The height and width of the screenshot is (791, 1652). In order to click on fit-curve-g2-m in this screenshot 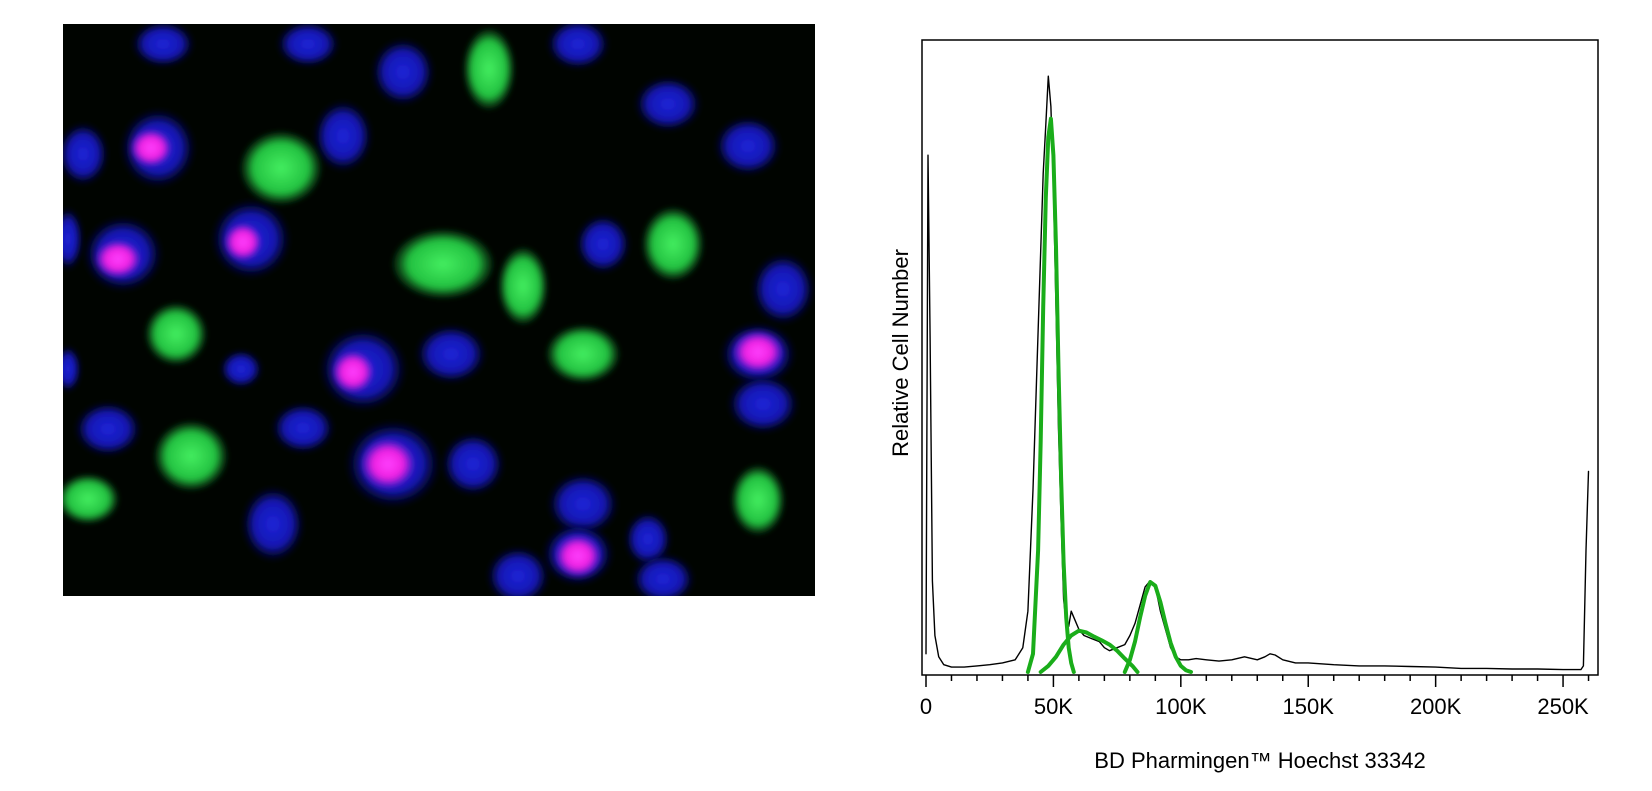, I will do `click(1157, 627)`.